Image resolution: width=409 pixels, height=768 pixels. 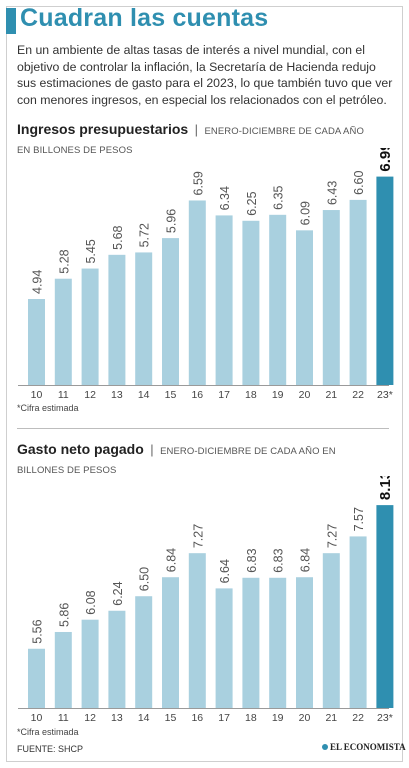 What do you see at coordinates (172, 221) in the screenshot?
I see `chart-1-value-label: 5.96` at bounding box center [172, 221].